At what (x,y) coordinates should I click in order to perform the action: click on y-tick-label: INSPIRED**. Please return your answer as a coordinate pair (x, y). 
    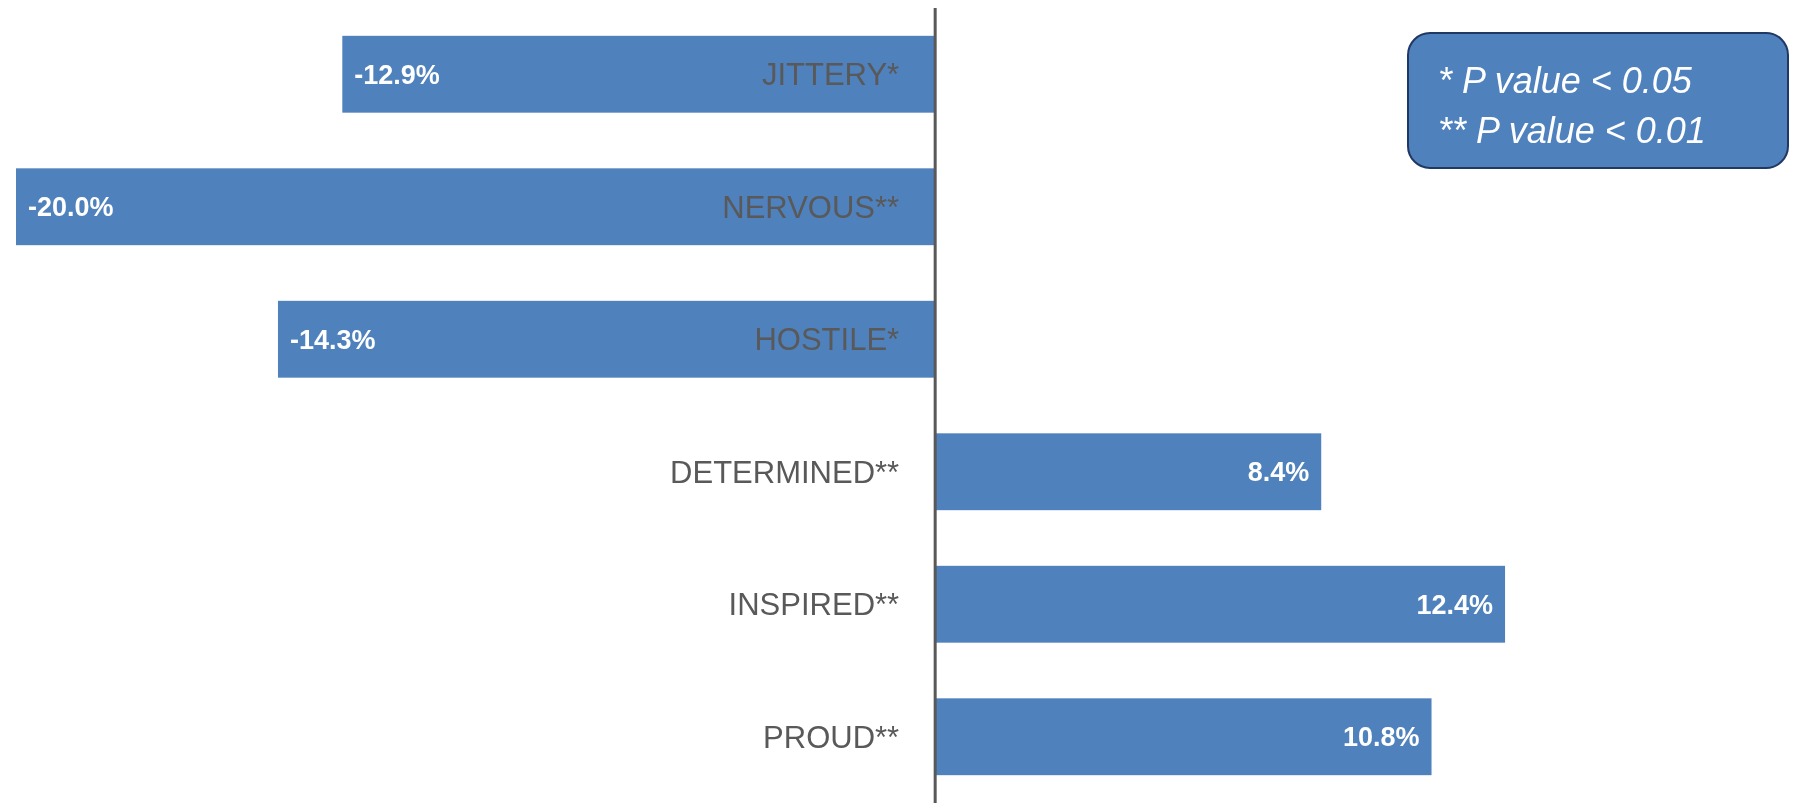
    Looking at the image, I should click on (814, 605).